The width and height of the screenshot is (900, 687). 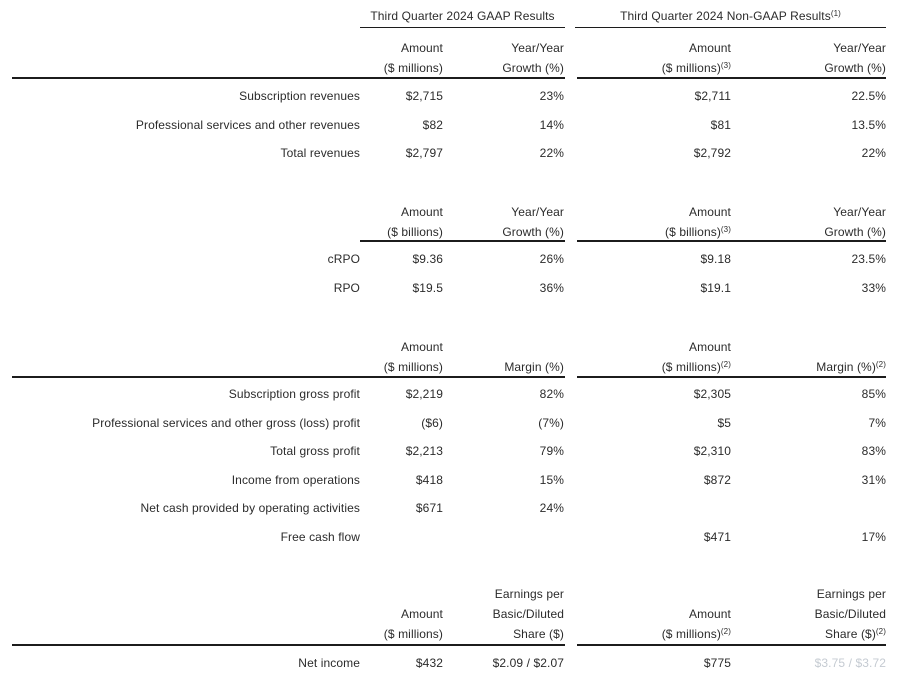 What do you see at coordinates (320, 536) in the screenshot?
I see `row-label: Free cash flow` at bounding box center [320, 536].